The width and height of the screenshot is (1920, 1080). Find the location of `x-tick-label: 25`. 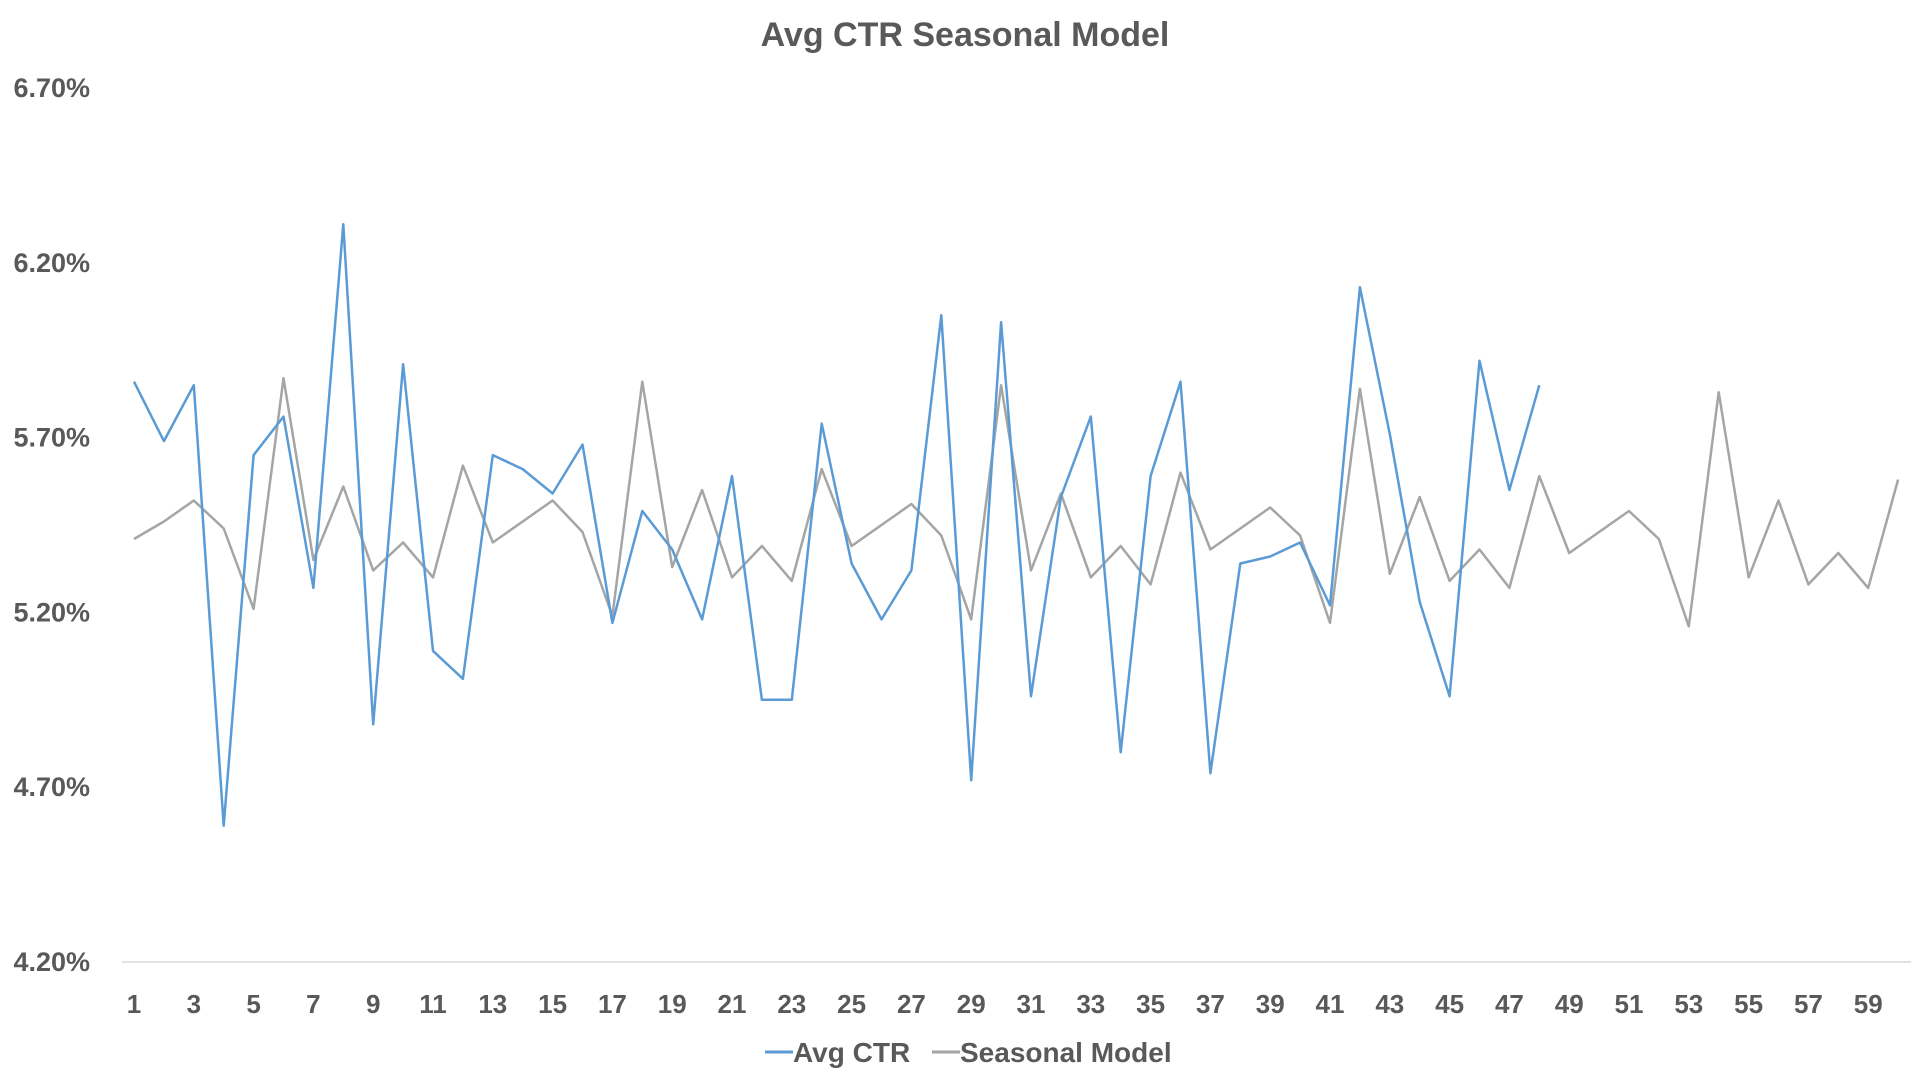

x-tick-label: 25 is located at coordinates (851, 1004).